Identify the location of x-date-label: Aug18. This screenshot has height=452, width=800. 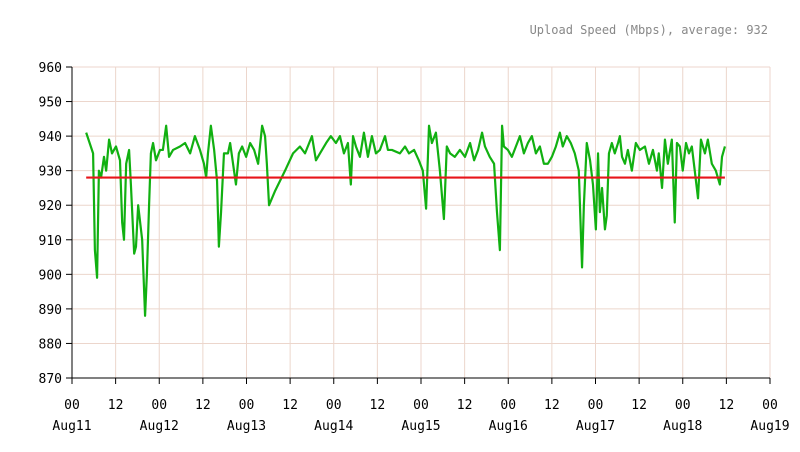
(682, 426).